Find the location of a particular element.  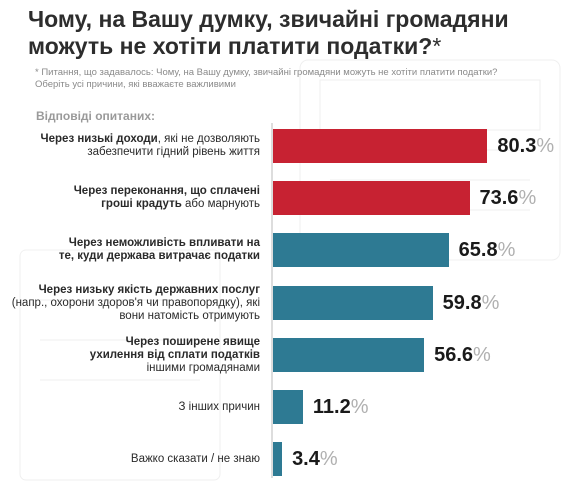

value-label-5: 56.6% is located at coordinates (462, 355).